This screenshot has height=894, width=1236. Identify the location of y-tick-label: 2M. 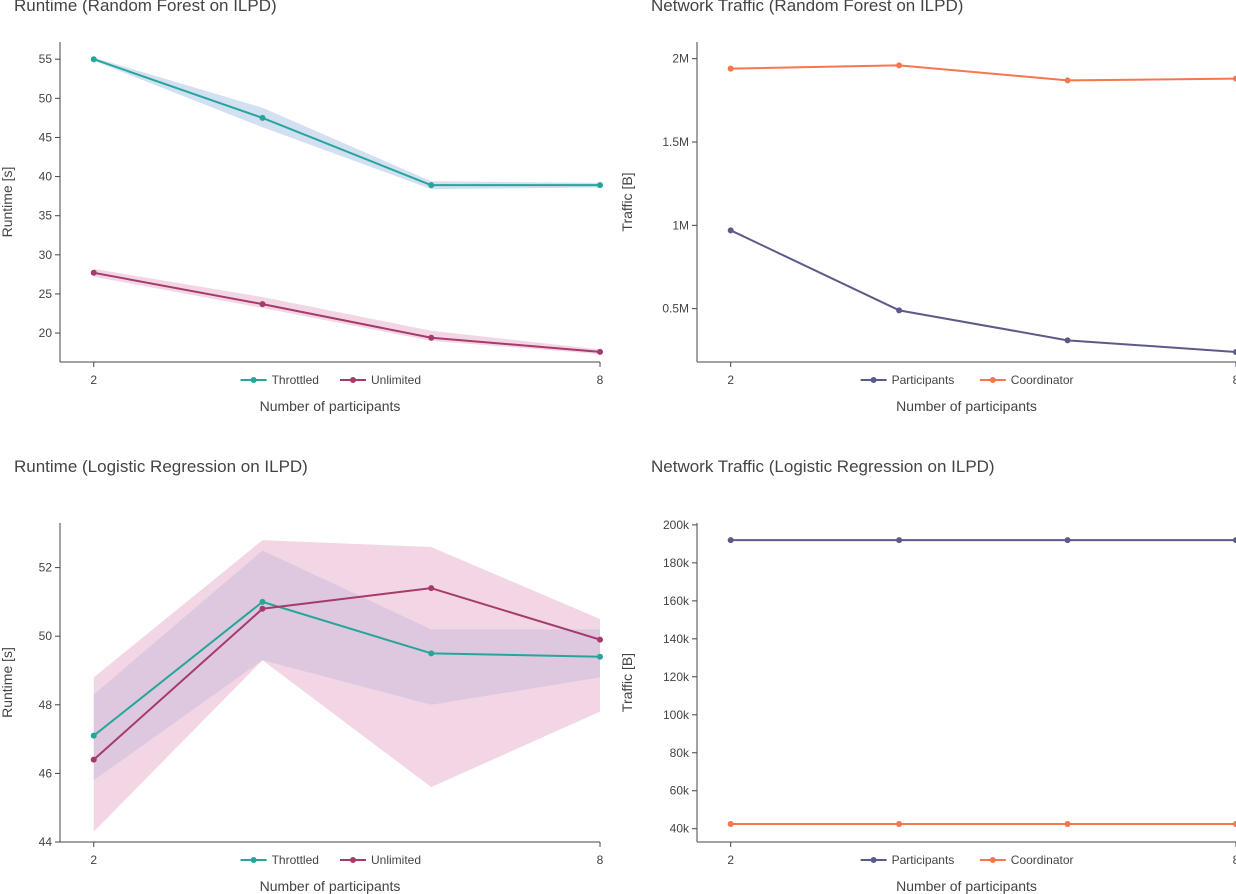
(680, 59).